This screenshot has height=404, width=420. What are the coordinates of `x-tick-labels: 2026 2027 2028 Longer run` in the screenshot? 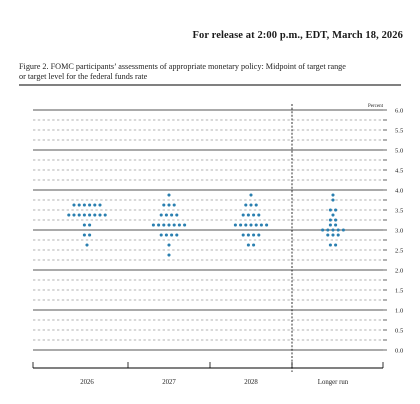 It's located at (214, 382).